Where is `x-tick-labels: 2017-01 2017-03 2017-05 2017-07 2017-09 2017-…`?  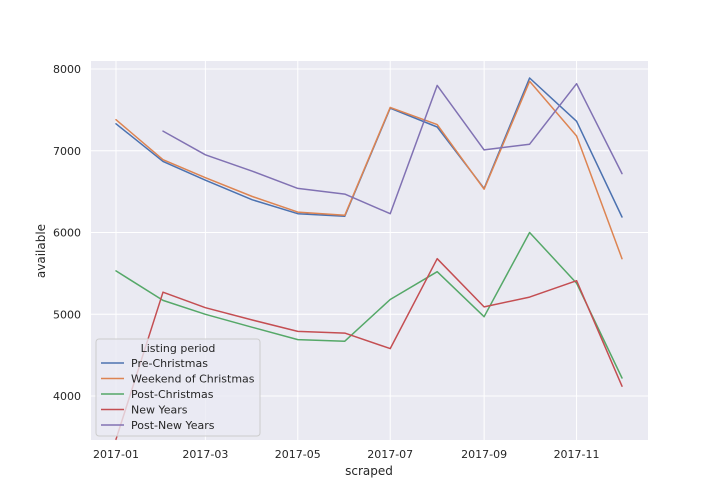 x-tick-labels: 2017-01 2017-03 2017-05 2017-07 2017-09 2017-… is located at coordinates (346, 454).